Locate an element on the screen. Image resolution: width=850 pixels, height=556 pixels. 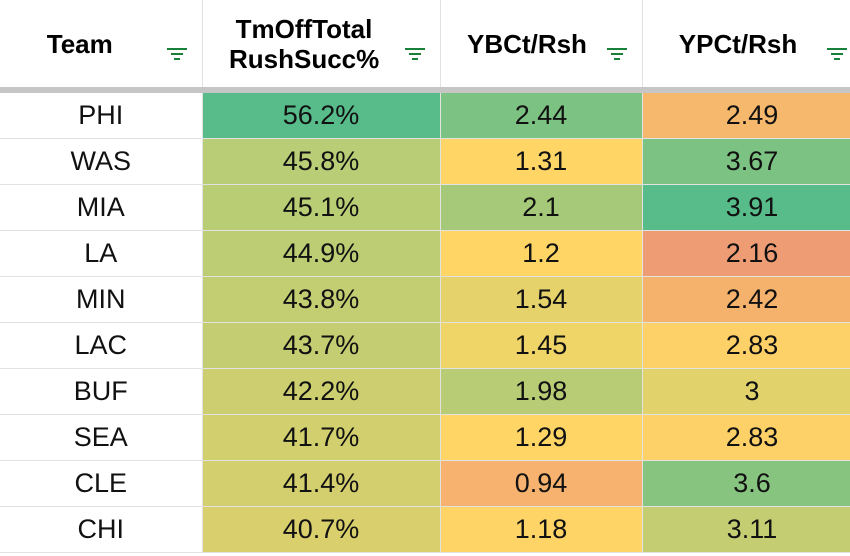
succ-cell: 41.4% is located at coordinates (321, 483).